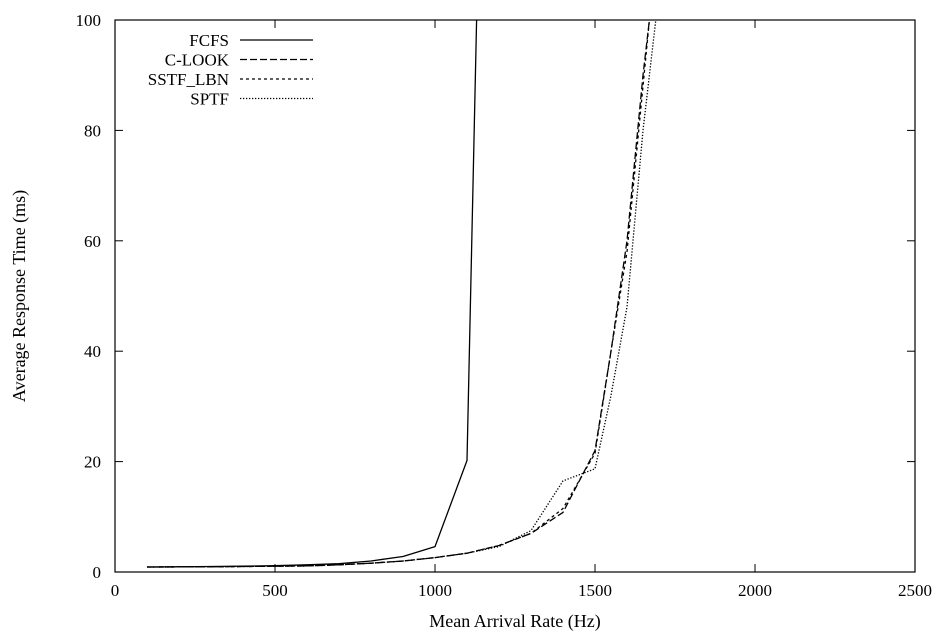 This screenshot has height=633, width=941. What do you see at coordinates (115, 590) in the screenshot?
I see `x-tick-label: 0` at bounding box center [115, 590].